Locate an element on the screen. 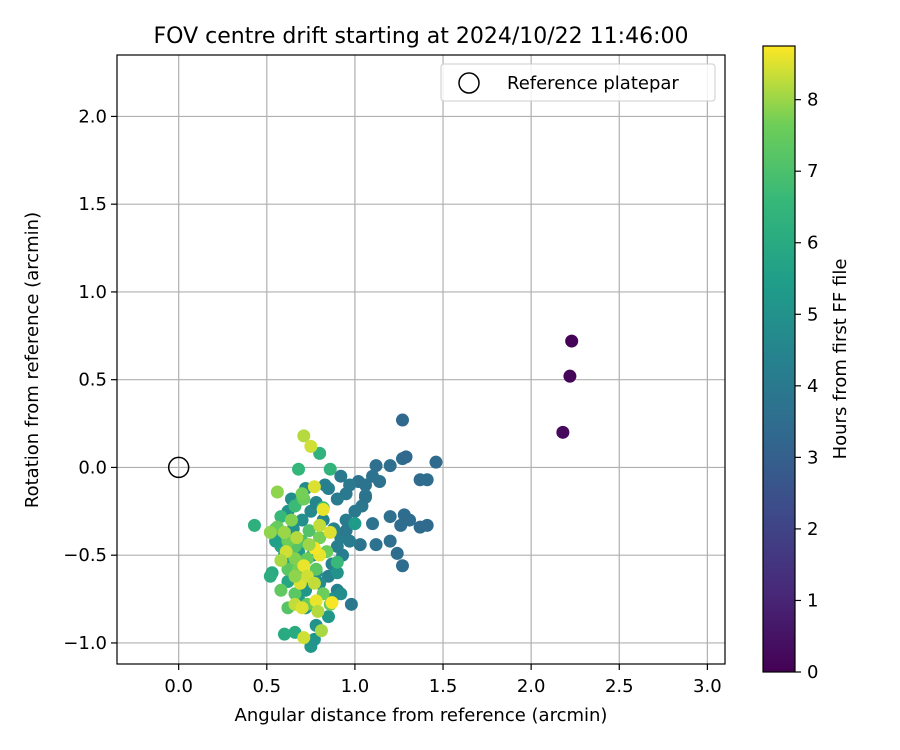 Image resolution: width=900 pixels, height=750 pixels. reference-marker is located at coordinates (178, 467).